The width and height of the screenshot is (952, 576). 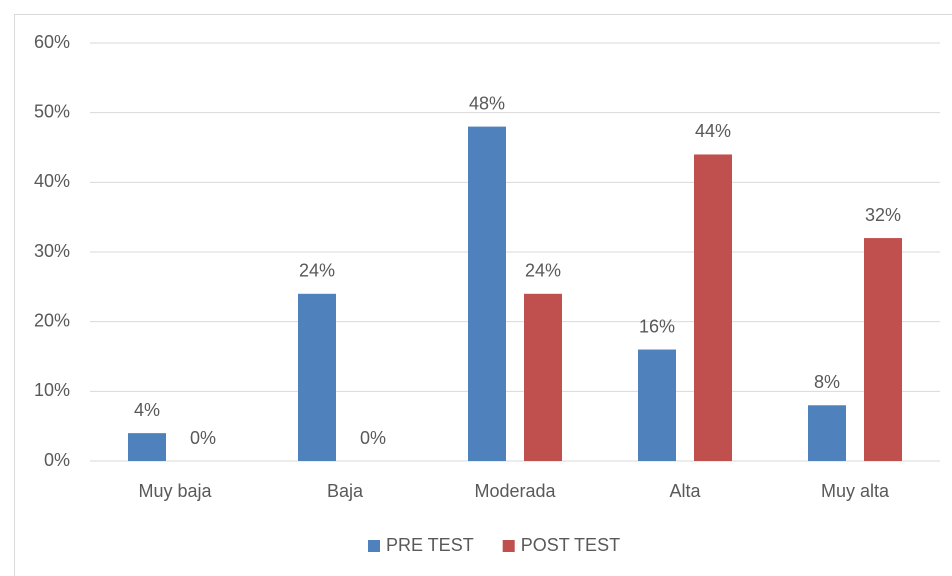 I want to click on y-tick-label: 20%, so click(x=52, y=320).